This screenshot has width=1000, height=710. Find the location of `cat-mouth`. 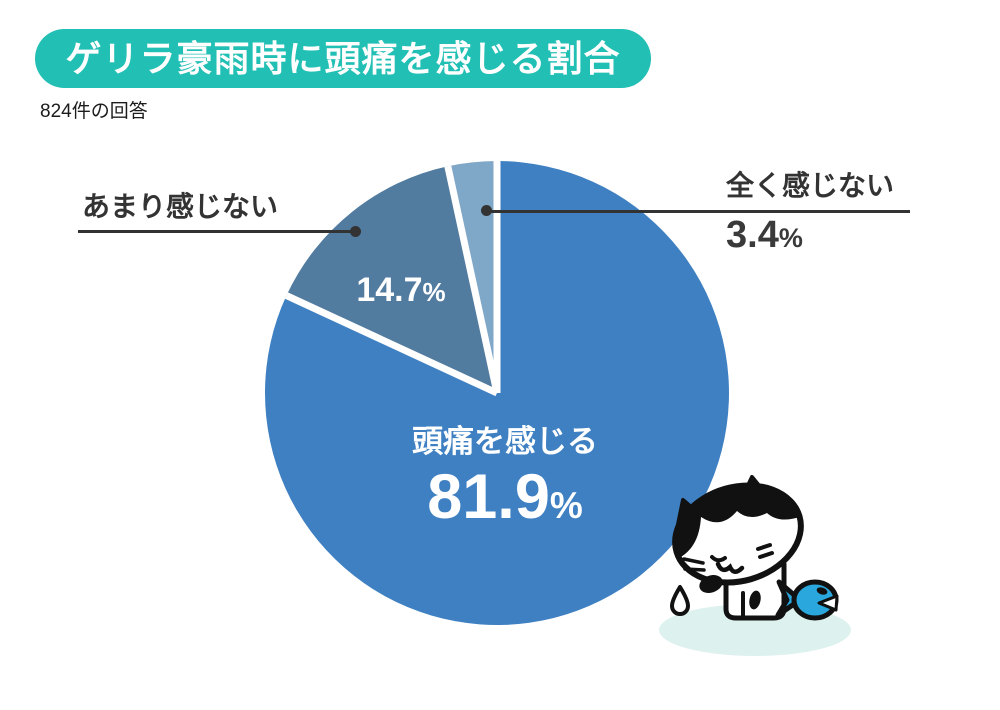

cat-mouth is located at coordinates (730, 567).